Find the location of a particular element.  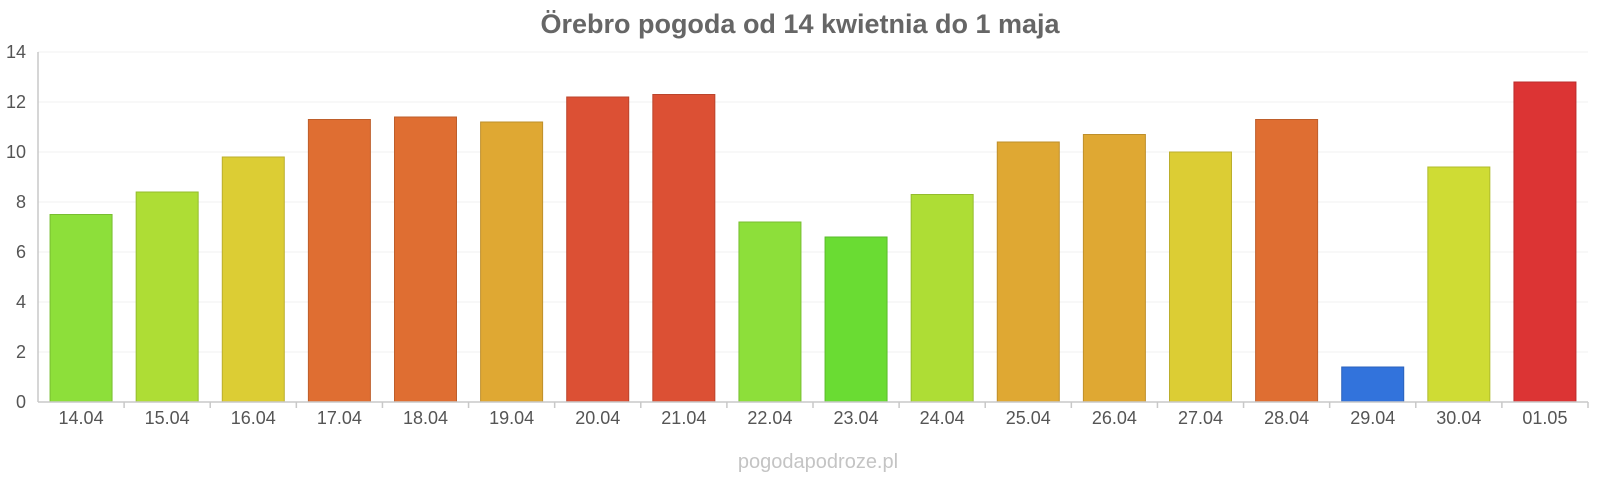

x-tick-label: 26.04 is located at coordinates (1114, 418).